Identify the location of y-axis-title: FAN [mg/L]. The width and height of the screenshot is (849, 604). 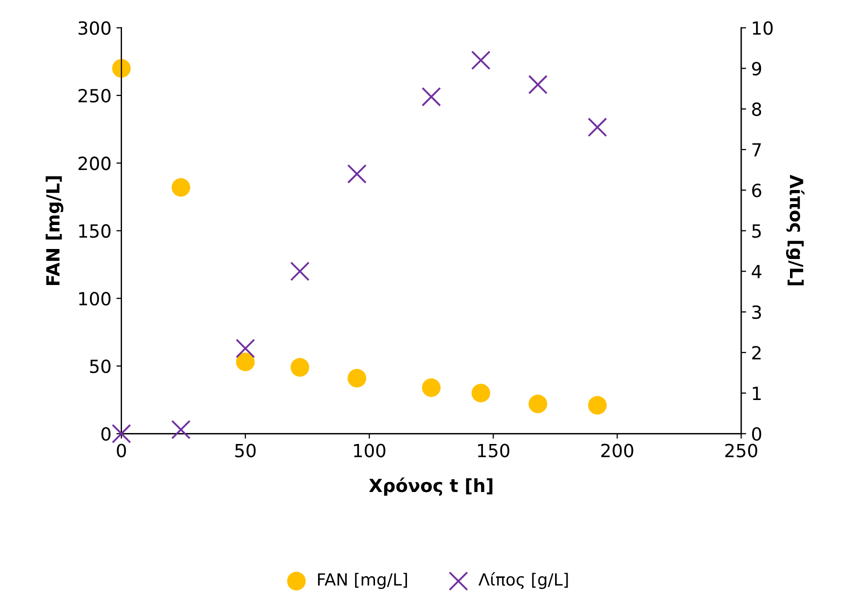
(55, 231).